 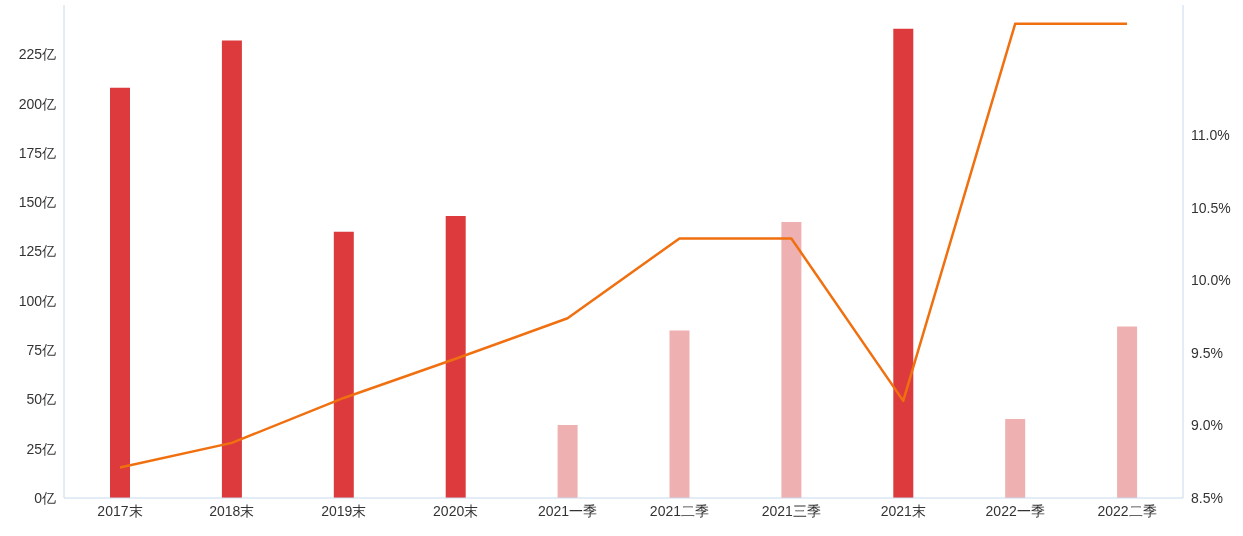 What do you see at coordinates (37, 202) in the screenshot?
I see `y-tick-label: 150亿` at bounding box center [37, 202].